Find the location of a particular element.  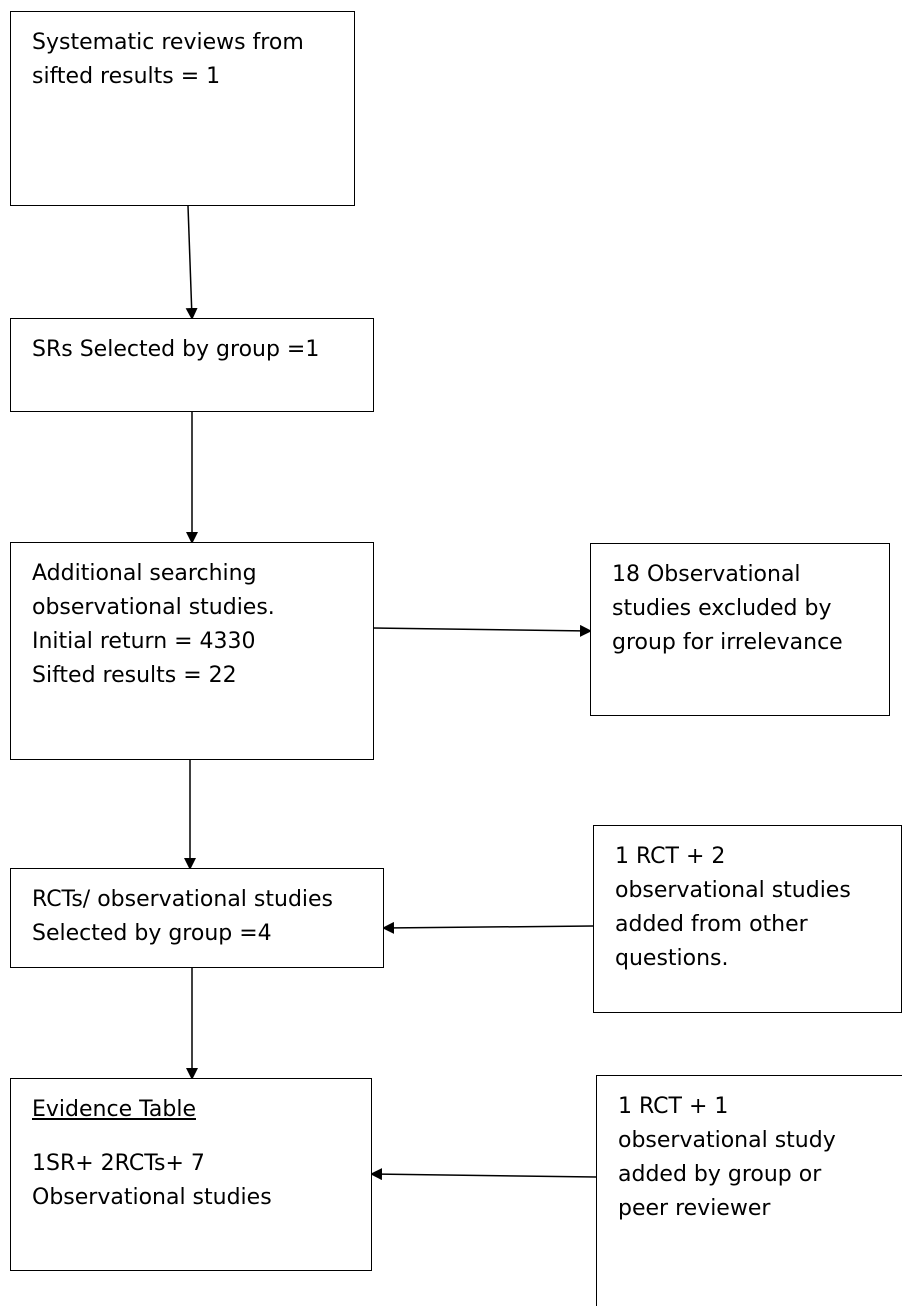

added-by-group-line-1: 1 RCT + 1 is located at coordinates (673, 1106).